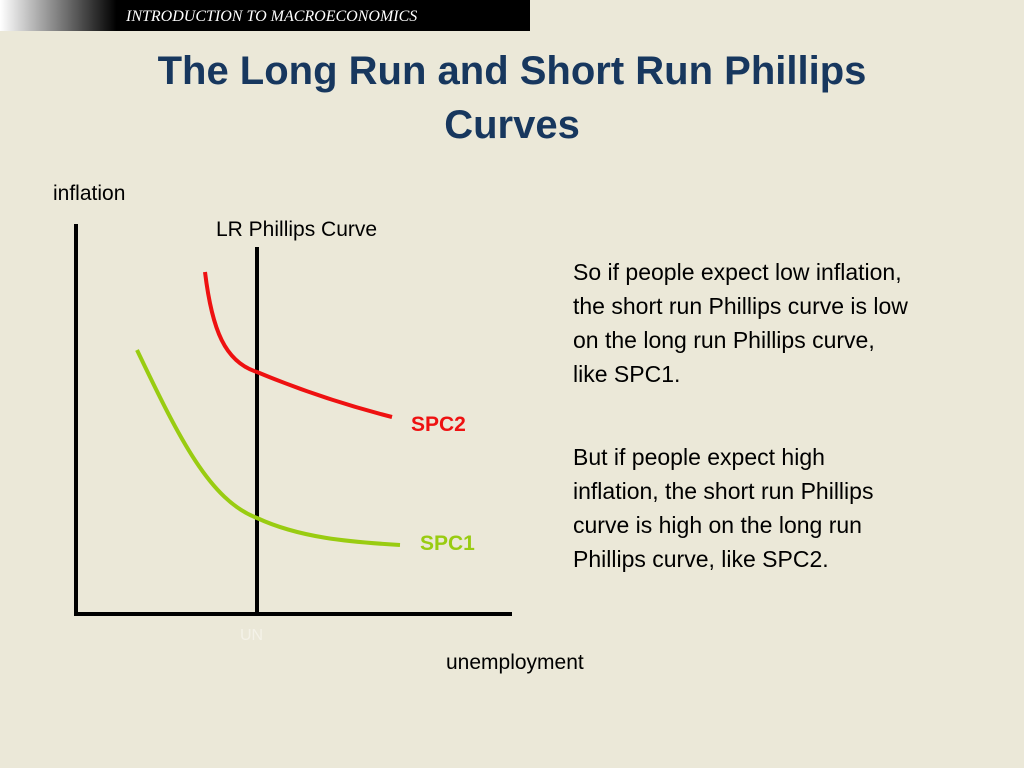 Image resolution: width=1024 pixels, height=768 pixels. I want to click on spc2-curve, so click(298, 345).